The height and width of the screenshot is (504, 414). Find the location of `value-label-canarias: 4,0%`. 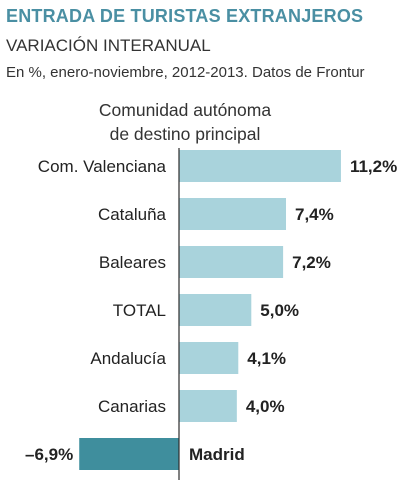

value-label-canarias: 4,0% is located at coordinates (265, 406).